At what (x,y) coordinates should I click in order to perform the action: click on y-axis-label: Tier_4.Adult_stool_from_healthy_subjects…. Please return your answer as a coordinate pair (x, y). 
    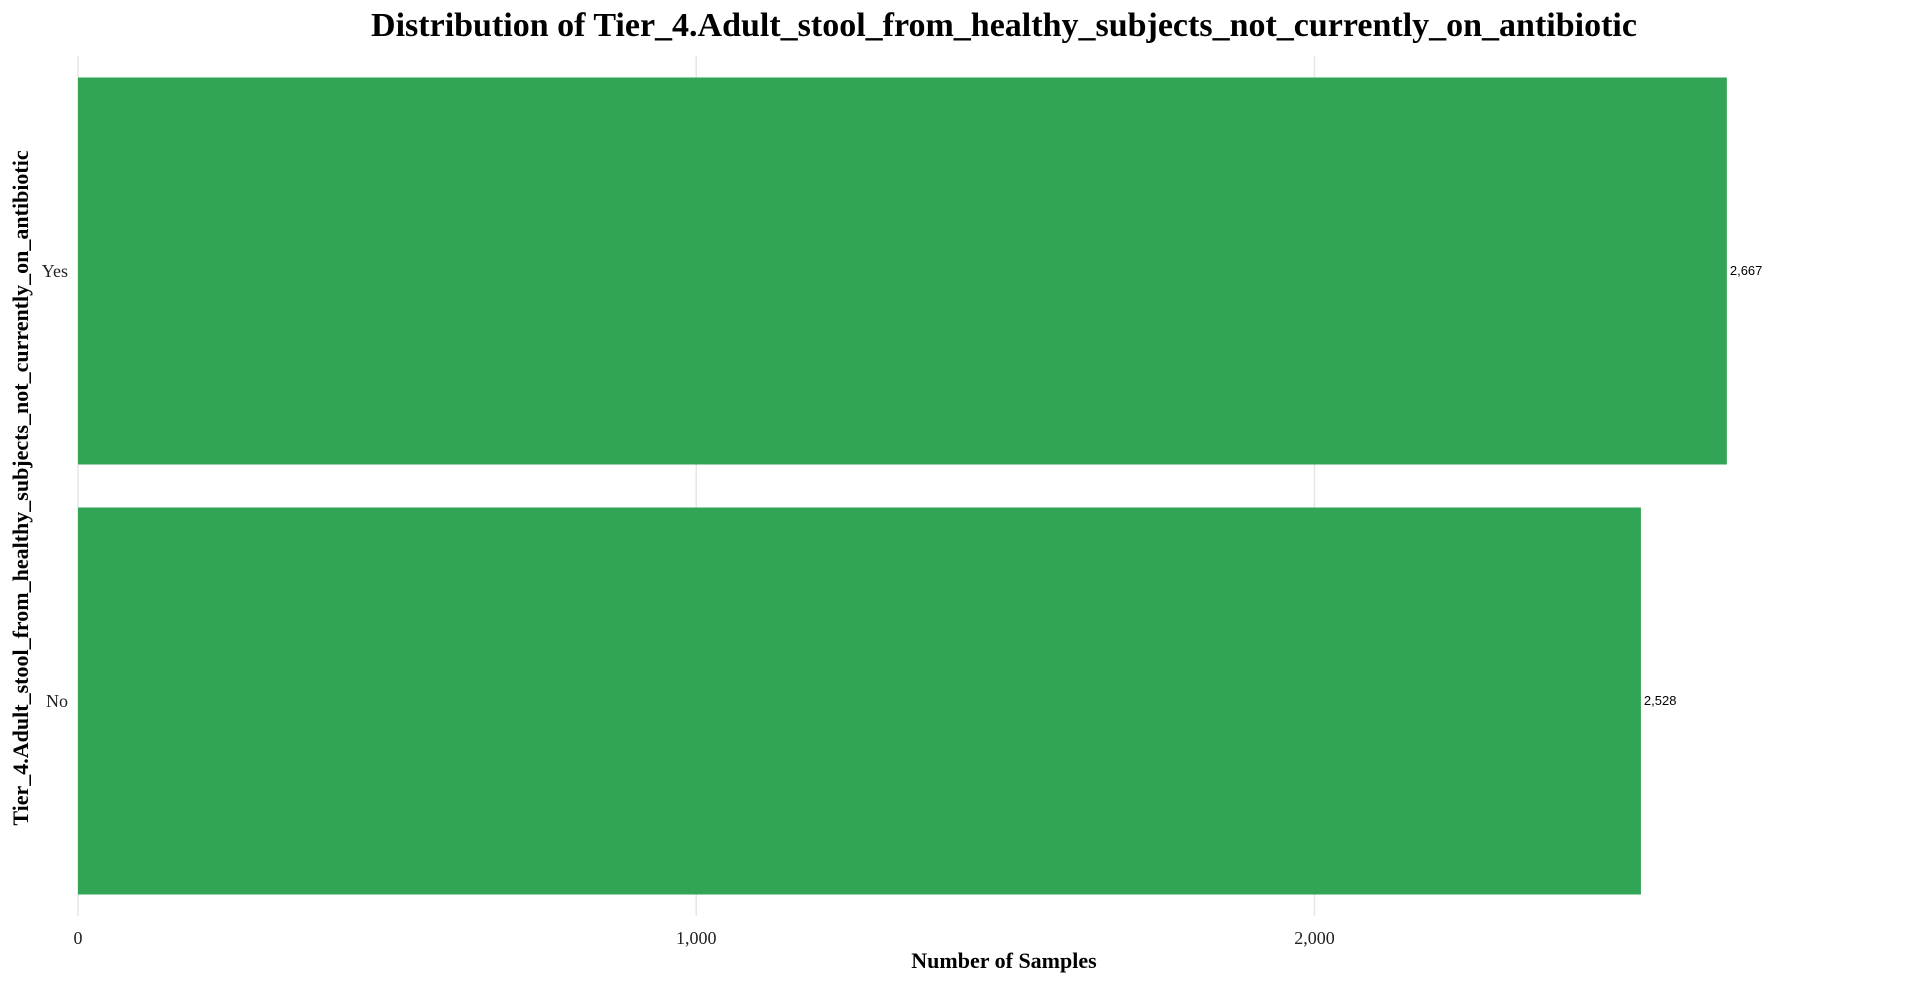
    Looking at the image, I should click on (20, 488).